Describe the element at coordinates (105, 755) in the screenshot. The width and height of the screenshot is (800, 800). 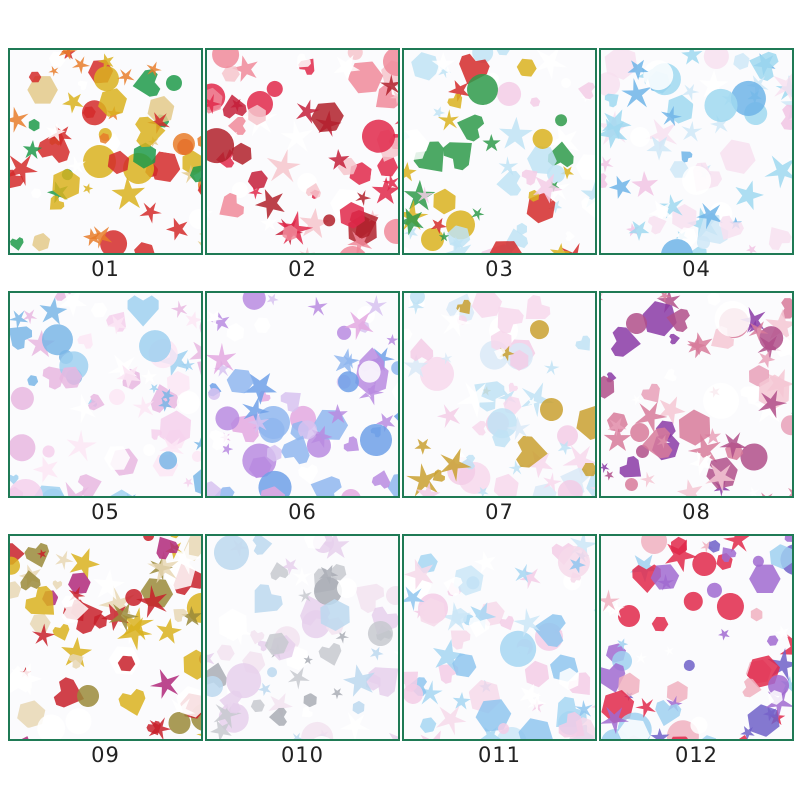
I see `variant-label: 09` at that location.